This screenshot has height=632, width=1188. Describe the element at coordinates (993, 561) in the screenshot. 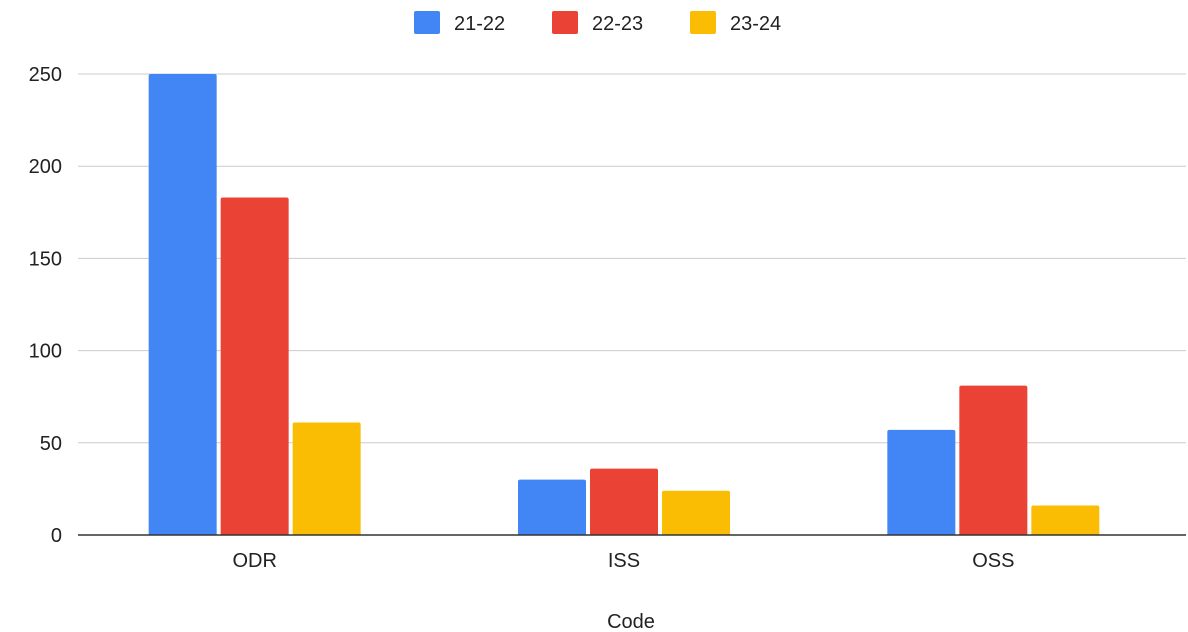

I see `x-tick-label: OSS` at that location.